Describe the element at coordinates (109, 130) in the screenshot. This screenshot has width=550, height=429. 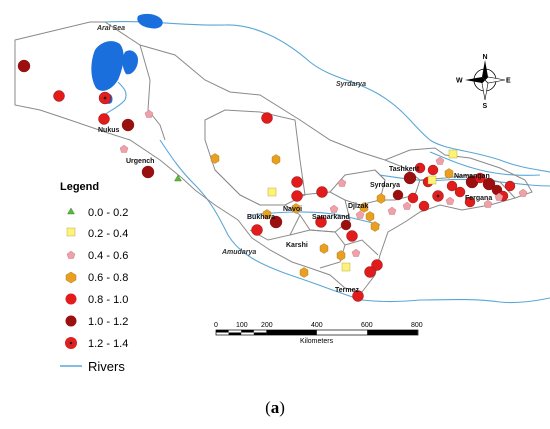
I see `city-label-nukus: Nukus` at that location.